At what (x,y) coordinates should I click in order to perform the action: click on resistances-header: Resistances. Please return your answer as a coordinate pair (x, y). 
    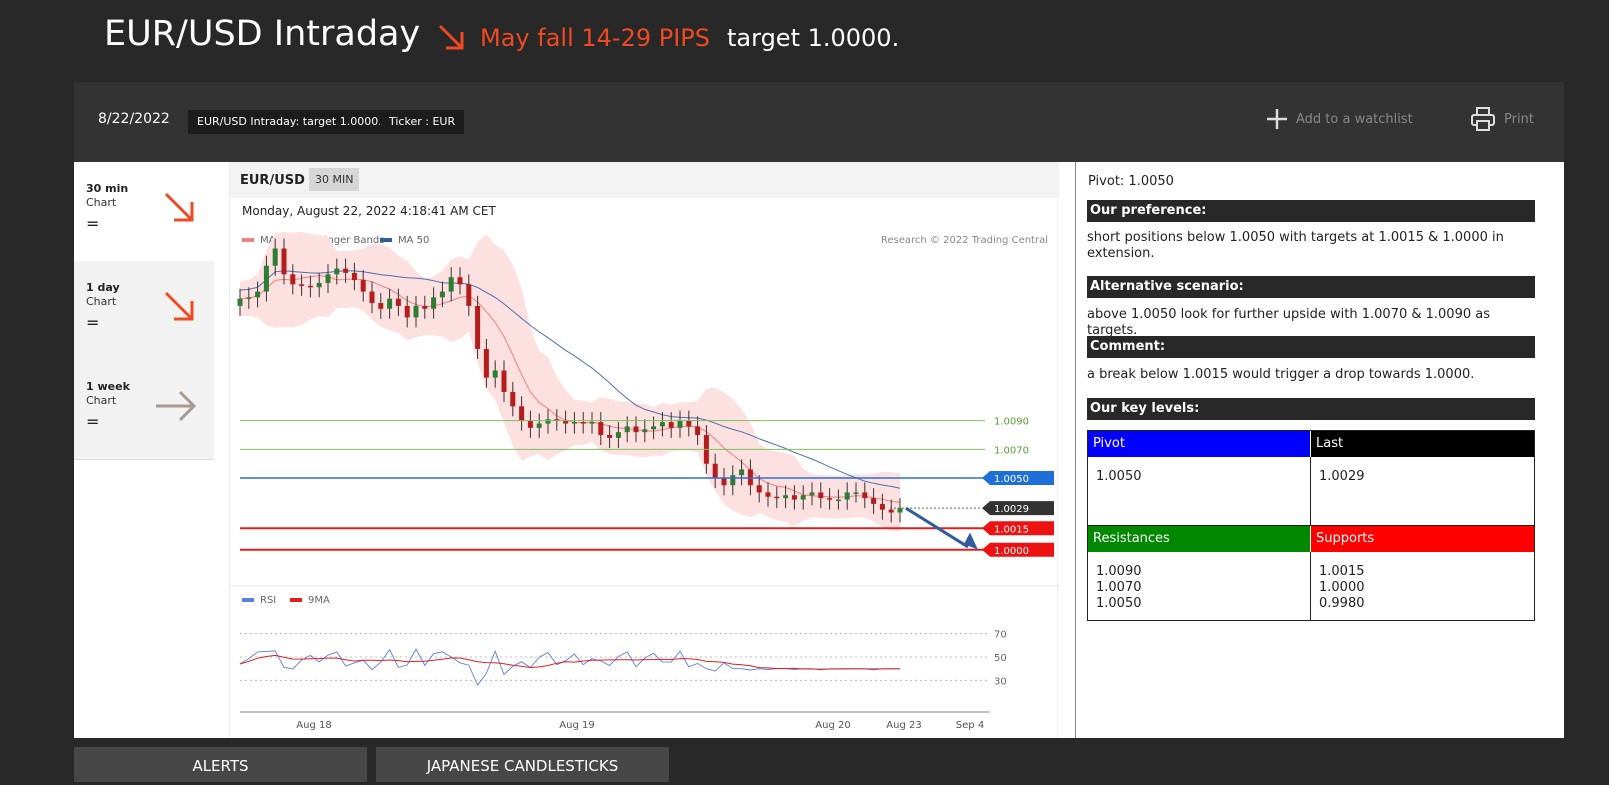
    Looking at the image, I should click on (1199, 539).